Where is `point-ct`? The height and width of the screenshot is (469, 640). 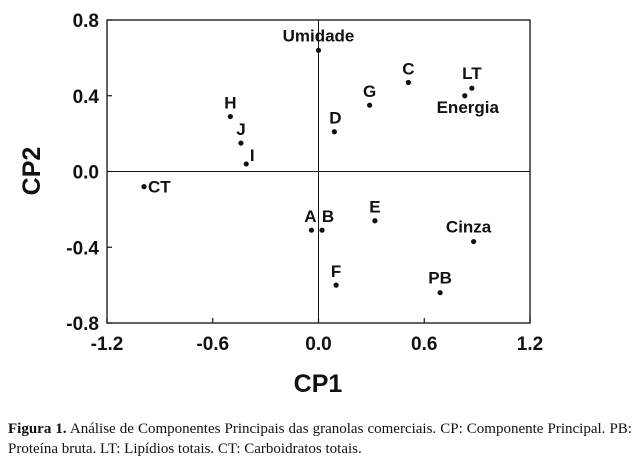 point-ct is located at coordinates (144, 187).